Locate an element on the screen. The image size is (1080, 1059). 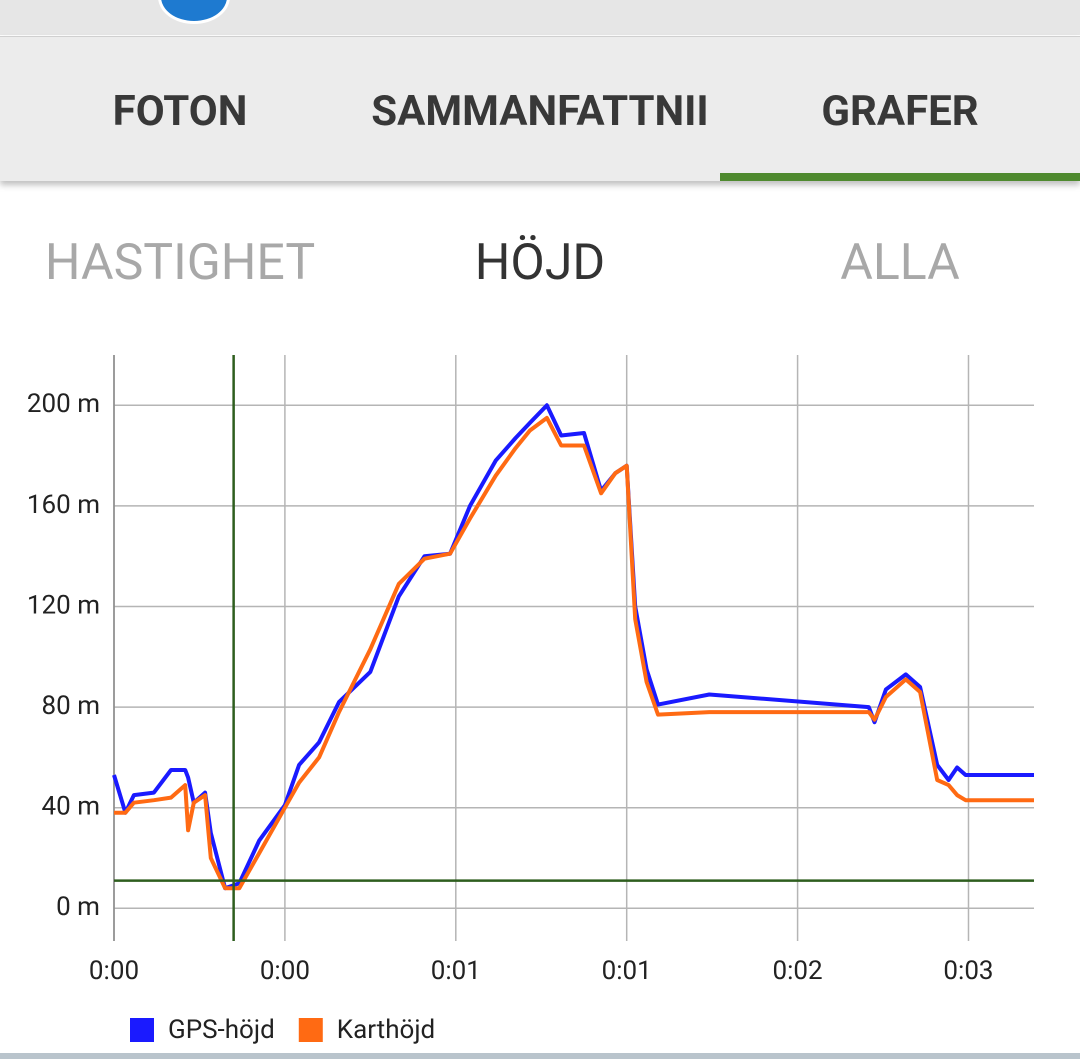
legend-label: GPS-höjd is located at coordinates (221, 1030).